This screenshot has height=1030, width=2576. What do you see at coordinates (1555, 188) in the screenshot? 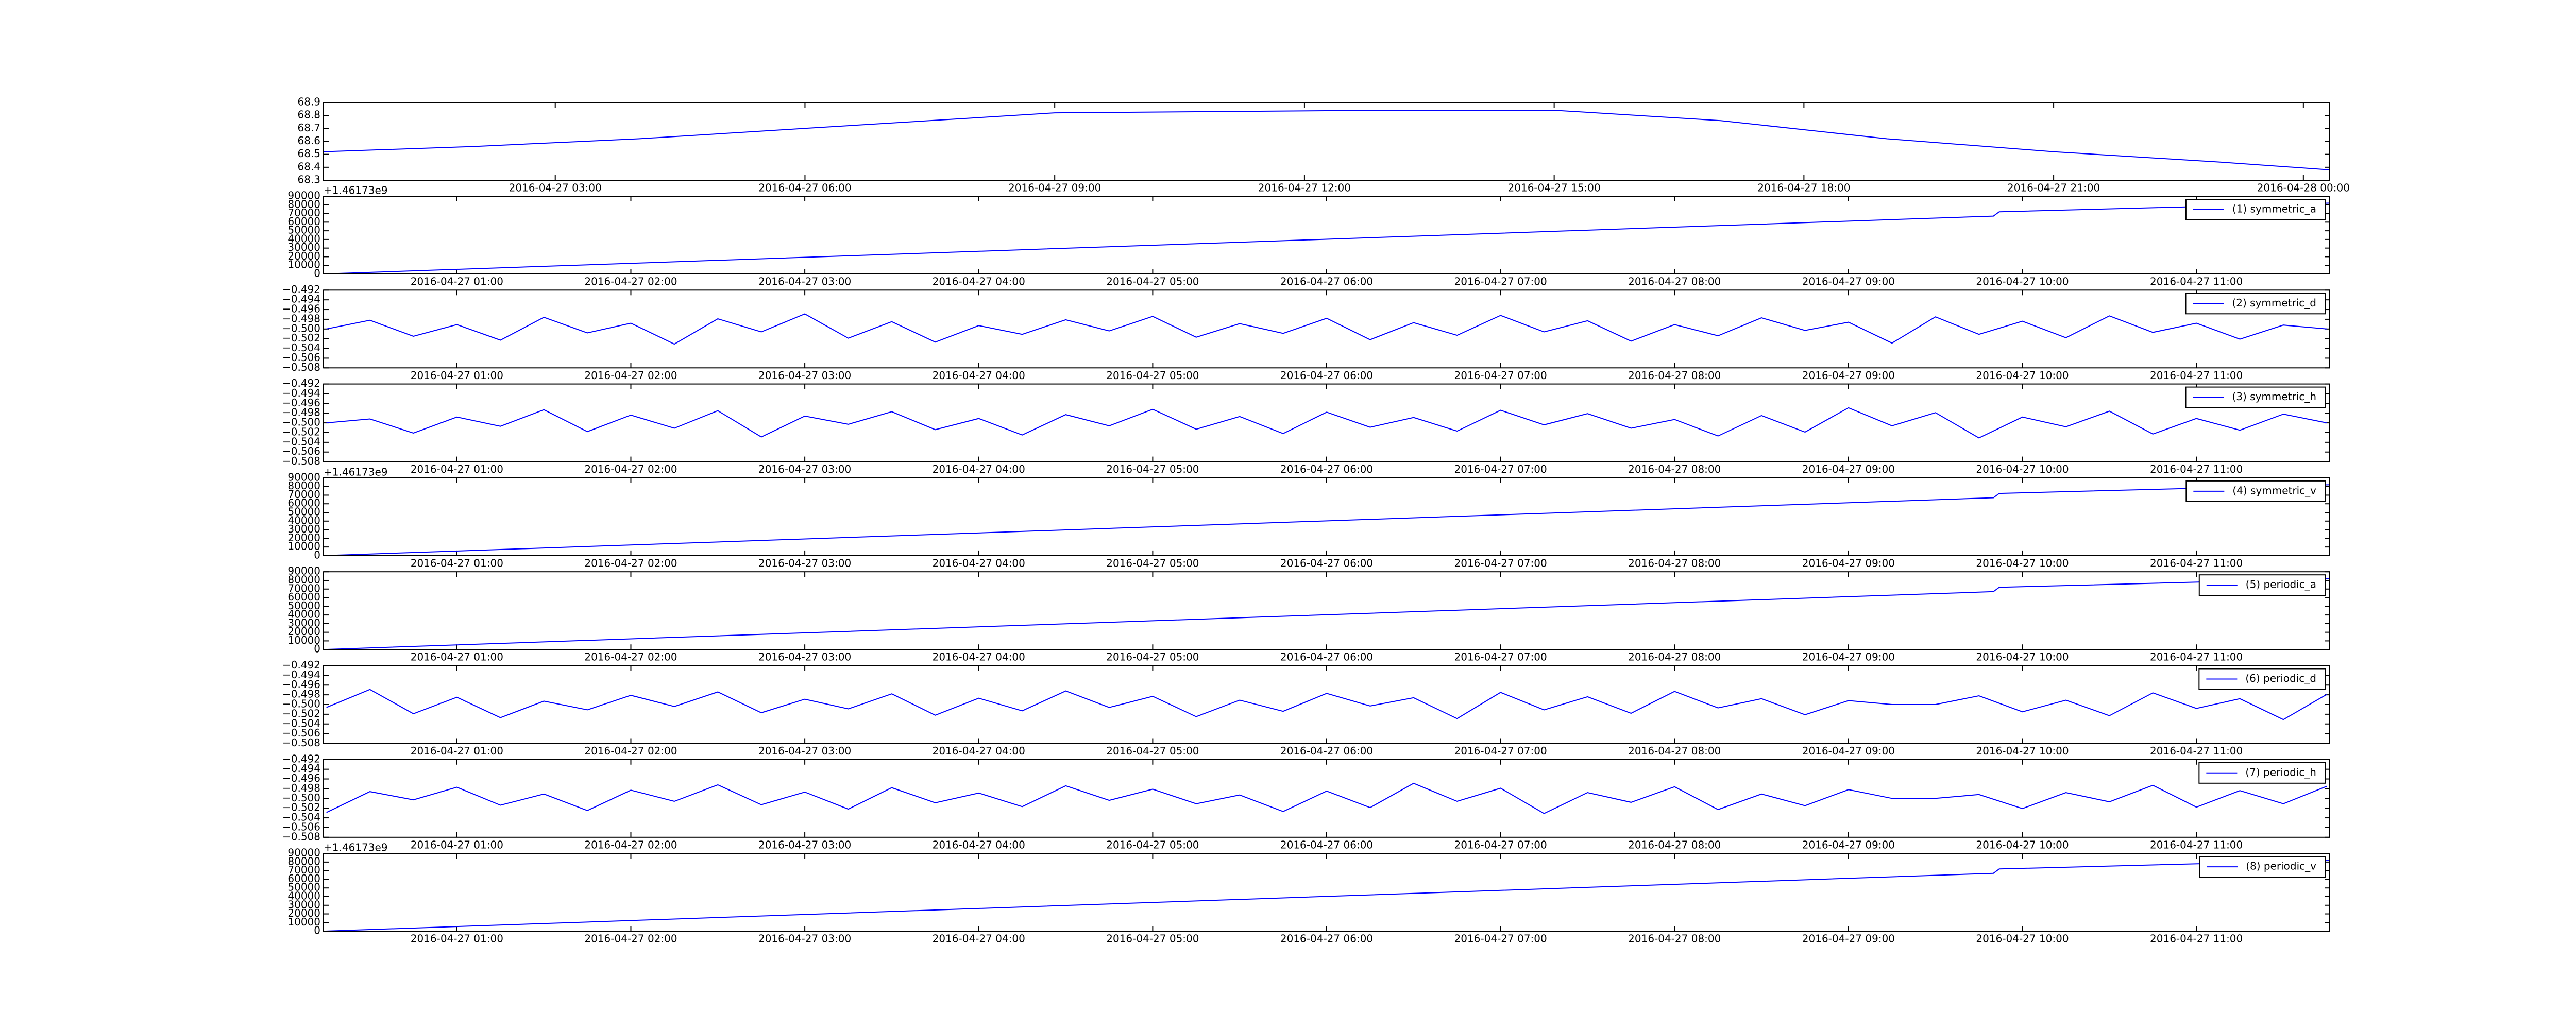
I see `x-tick-label: 2016-04-27 15:00` at bounding box center [1555, 188].